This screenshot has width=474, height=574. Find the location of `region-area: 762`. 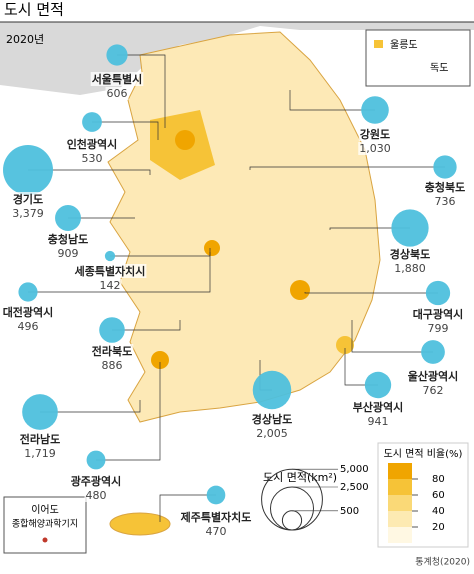

region-area: 762 is located at coordinates (433, 390).